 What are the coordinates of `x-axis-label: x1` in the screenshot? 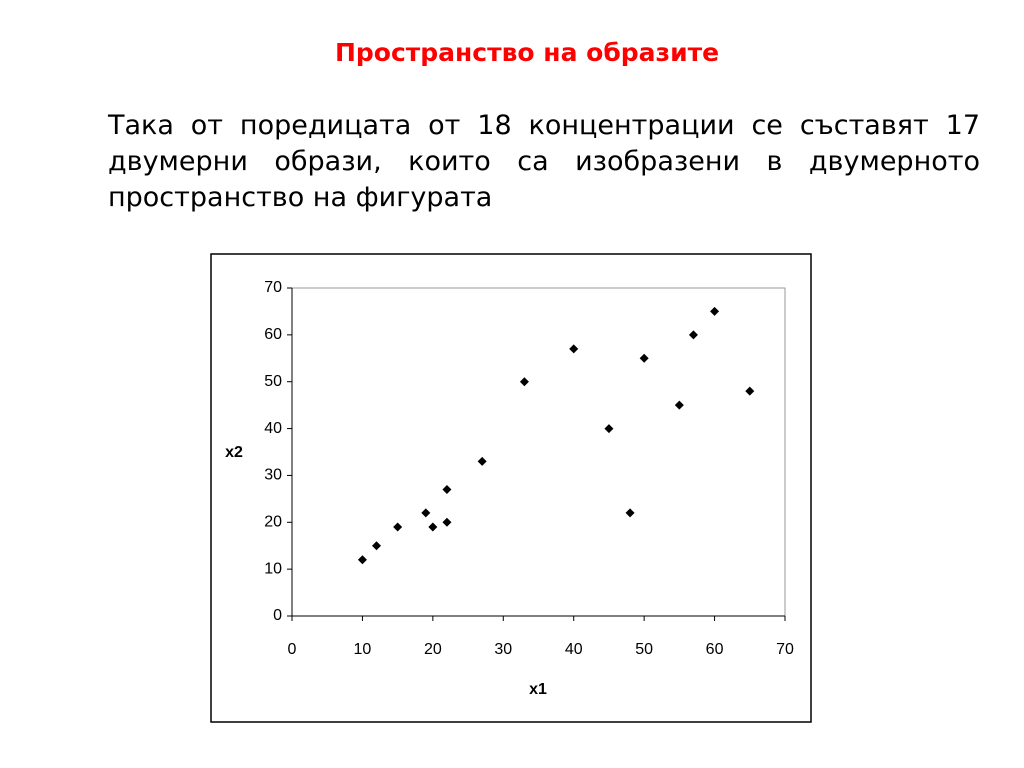 It's located at (538, 689).